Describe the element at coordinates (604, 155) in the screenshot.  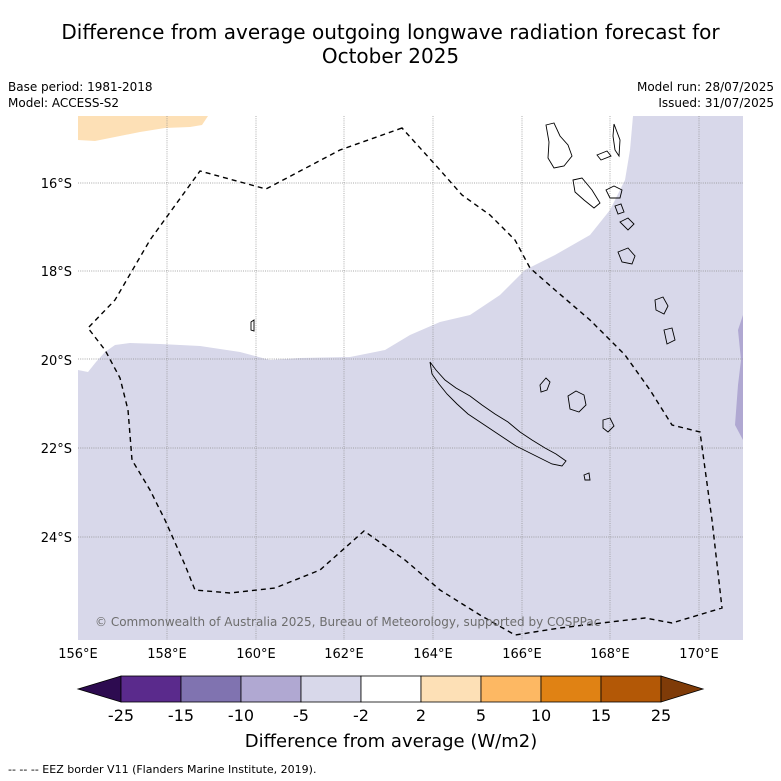
I see `vanuatu-ambae` at that location.